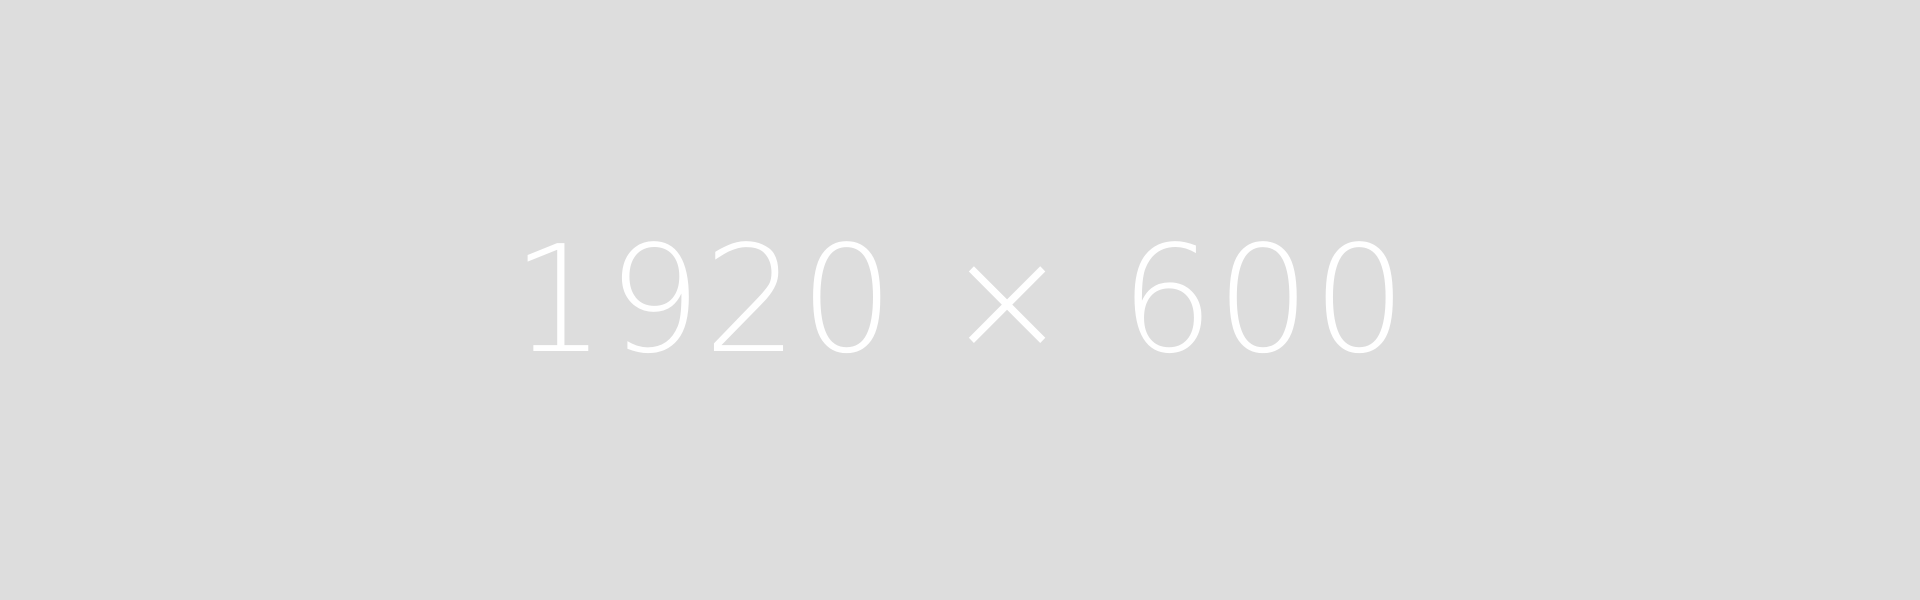 The image size is (1920, 600). I want to click on dimension-label: 1920 × 600, so click(960, 300).